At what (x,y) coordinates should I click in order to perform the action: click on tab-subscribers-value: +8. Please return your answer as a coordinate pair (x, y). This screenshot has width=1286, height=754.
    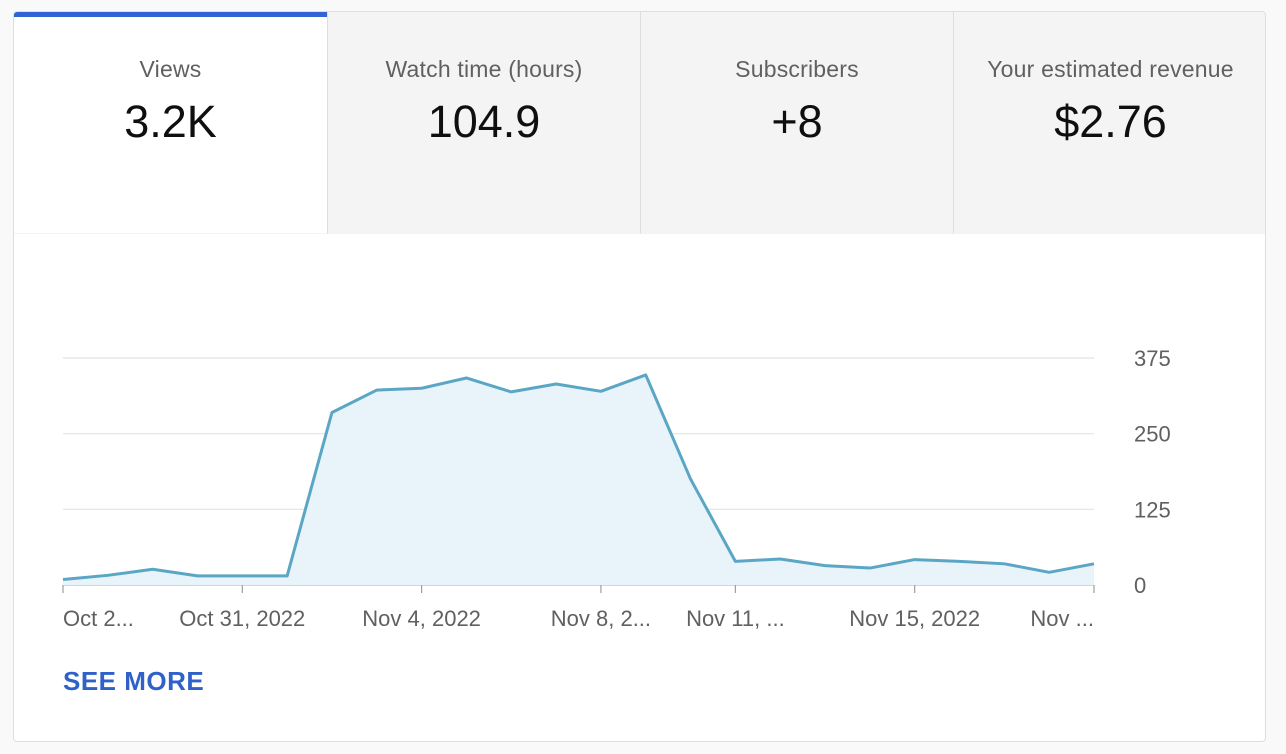
    Looking at the image, I should click on (797, 121).